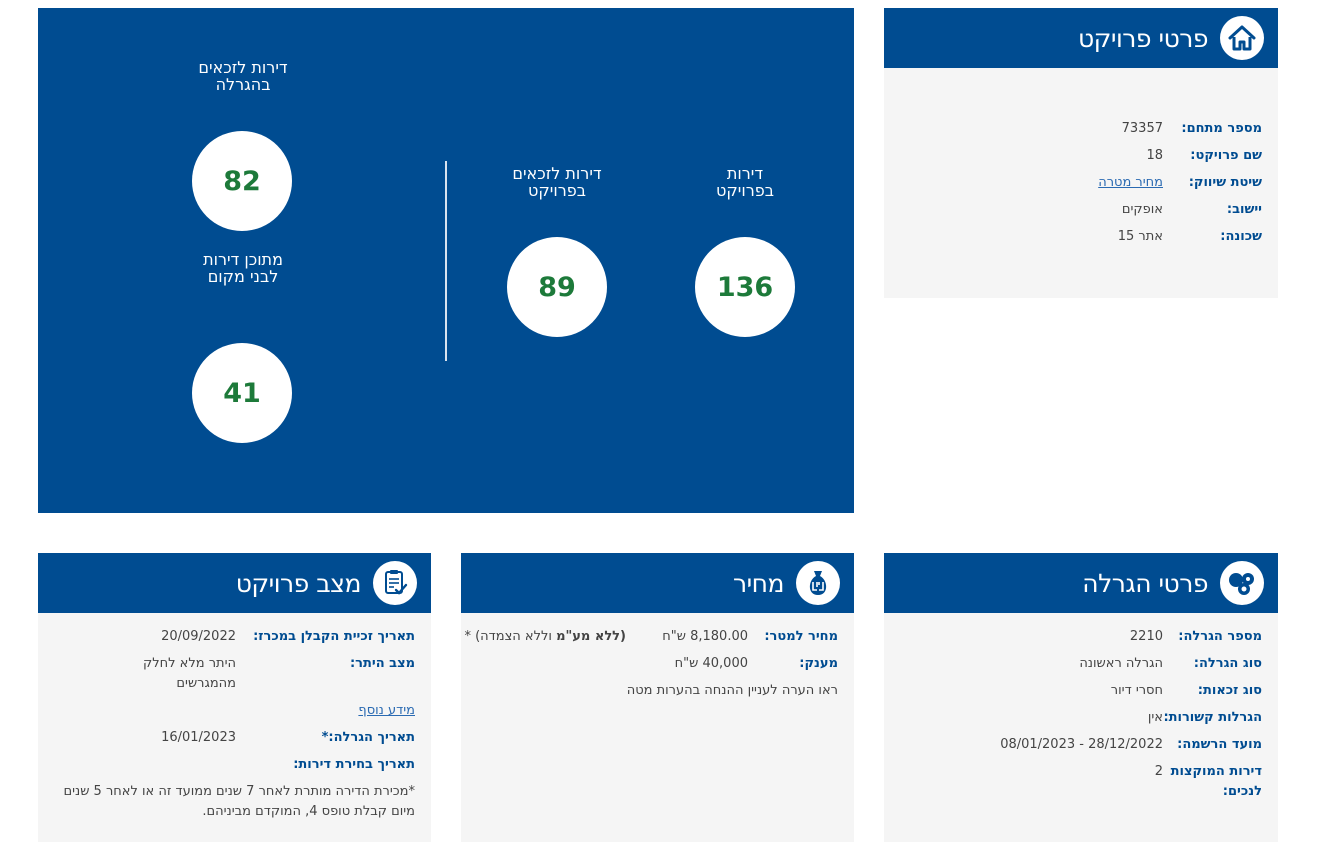  What do you see at coordinates (308, 811) in the screenshot?
I see `footnote-line2: מיום קבלת טופס 4, המוקדם מביניהם.` at bounding box center [308, 811].